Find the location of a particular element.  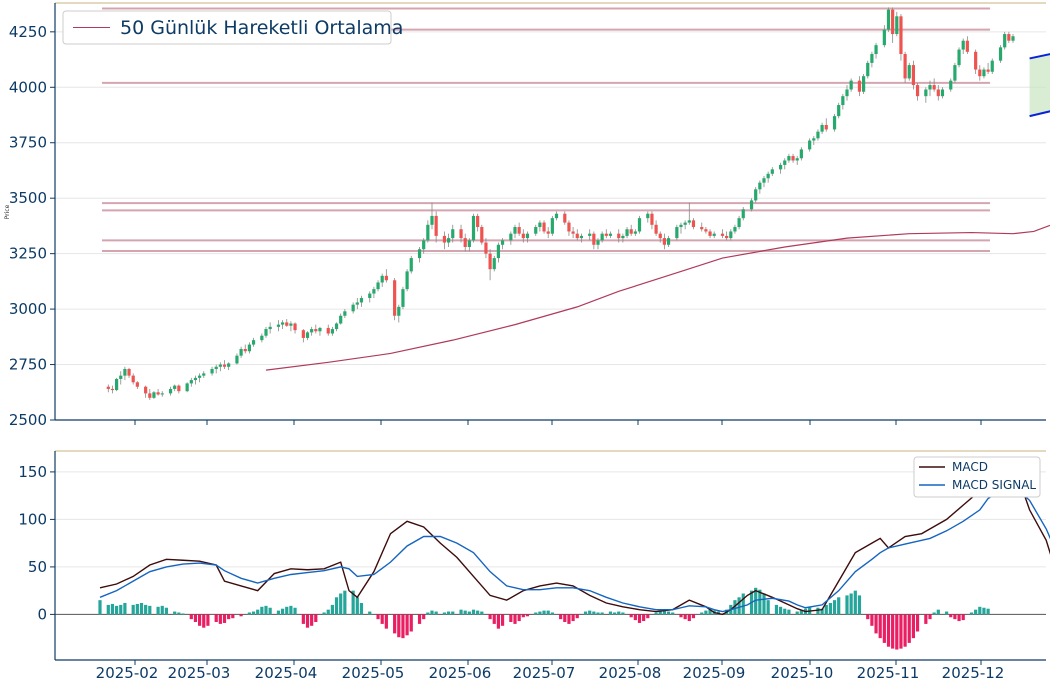

price-ylabel: Price is located at coordinates (7, 211).